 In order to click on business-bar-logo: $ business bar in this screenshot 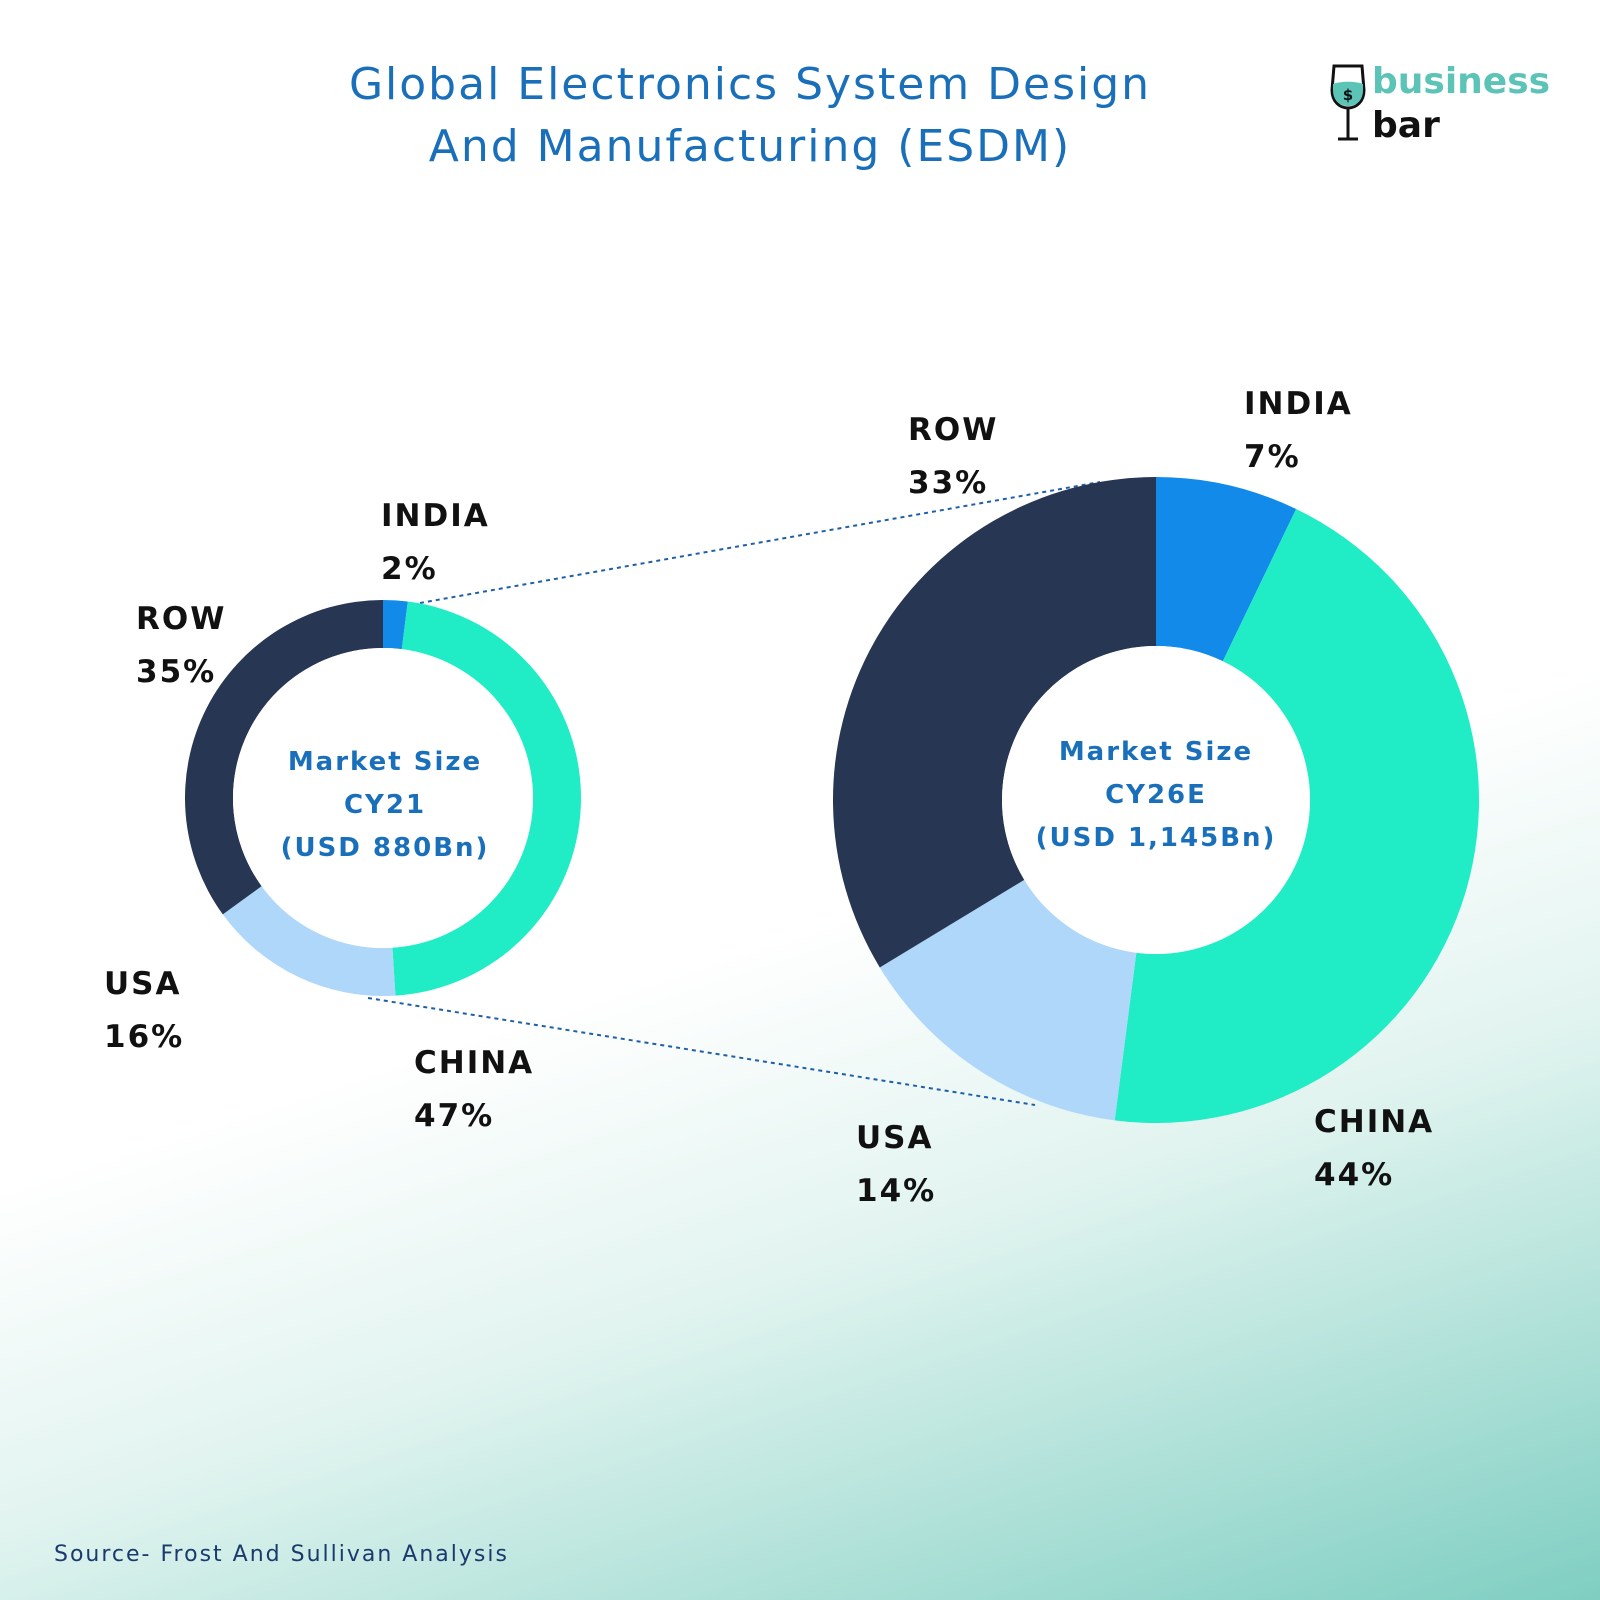, I will do `click(1455, 107)`.